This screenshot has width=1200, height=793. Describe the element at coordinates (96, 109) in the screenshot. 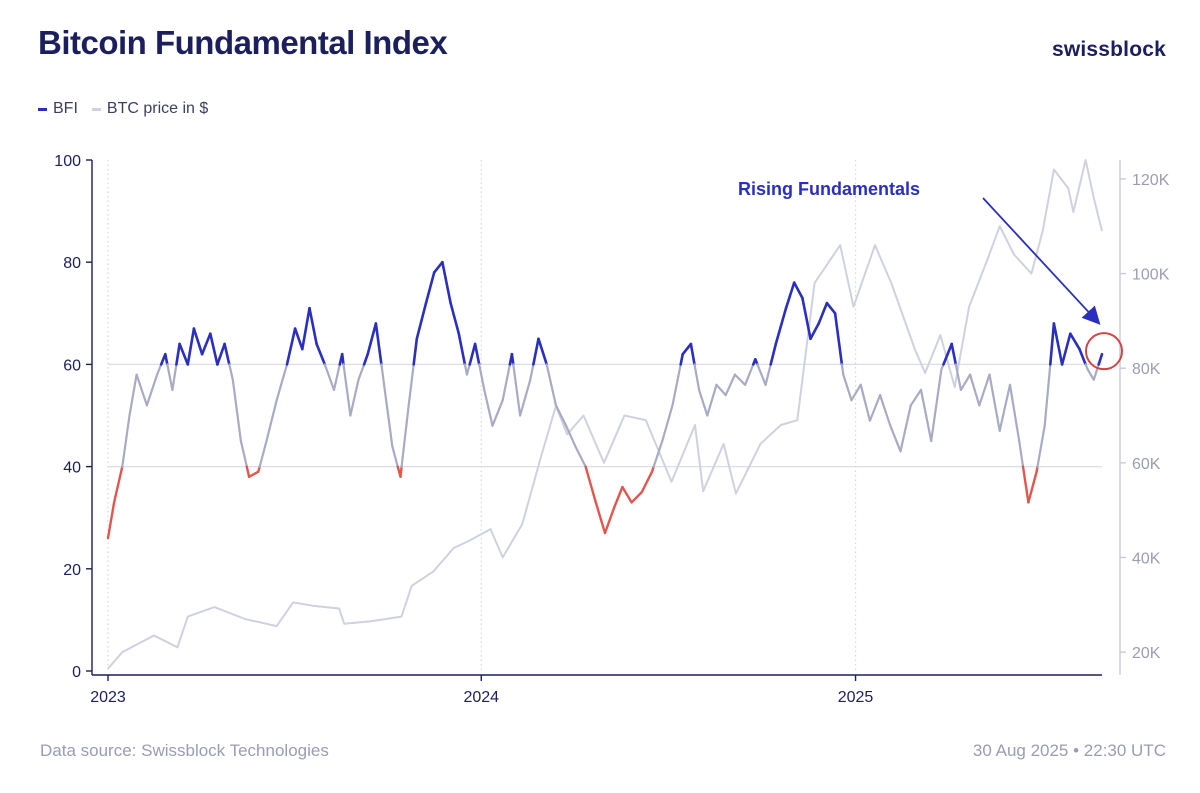

I see `legend-swatch-btc-price` at that location.